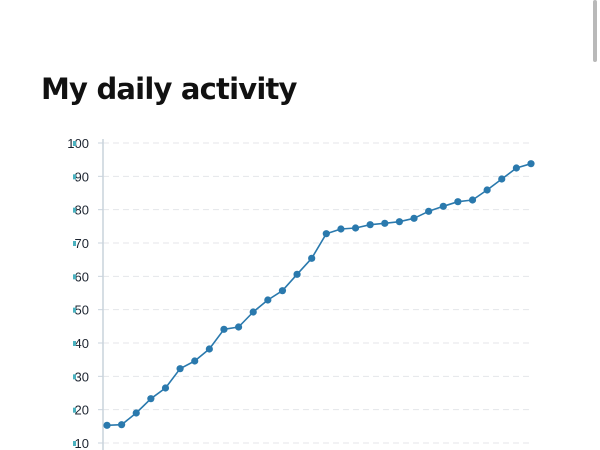  What do you see at coordinates (82, 443) in the screenshot?
I see `y-tick-label-10: 10` at bounding box center [82, 443].